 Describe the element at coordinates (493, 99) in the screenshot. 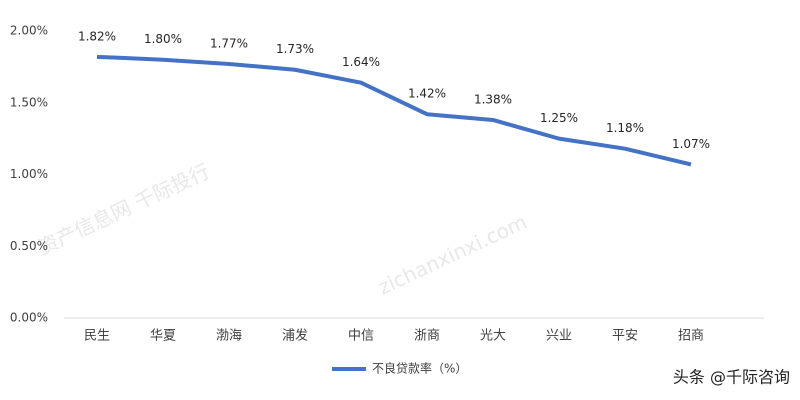

I see `value-label: 1.38%` at that location.